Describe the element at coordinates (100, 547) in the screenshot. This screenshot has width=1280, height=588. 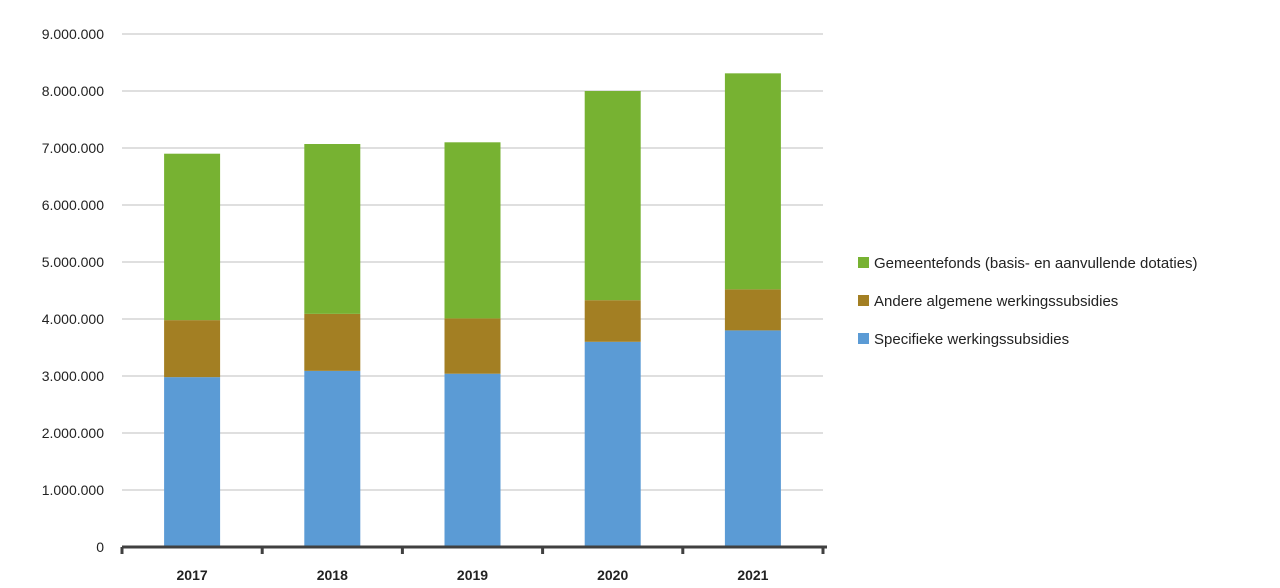
I see `y-tick-label: 0` at that location.